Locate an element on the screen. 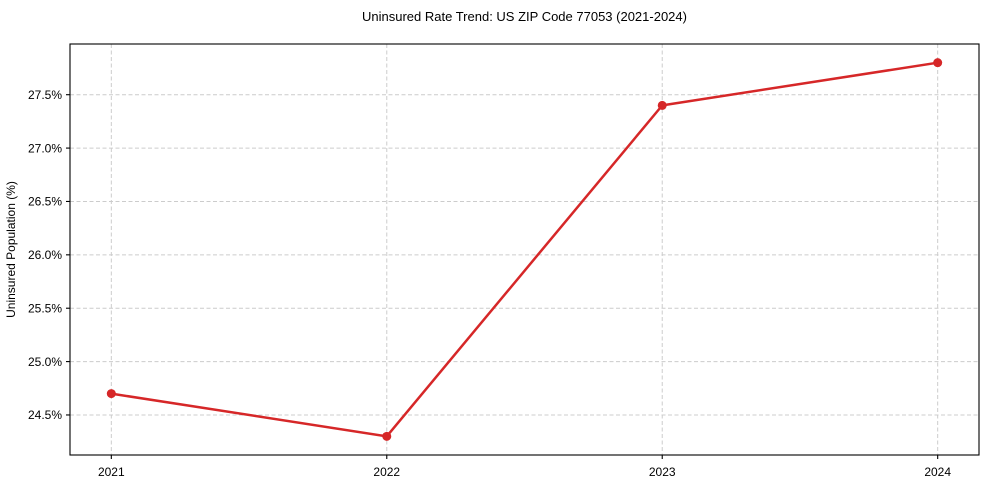 The width and height of the screenshot is (989, 490). y-tick-label: 24.5% is located at coordinates (45, 415).